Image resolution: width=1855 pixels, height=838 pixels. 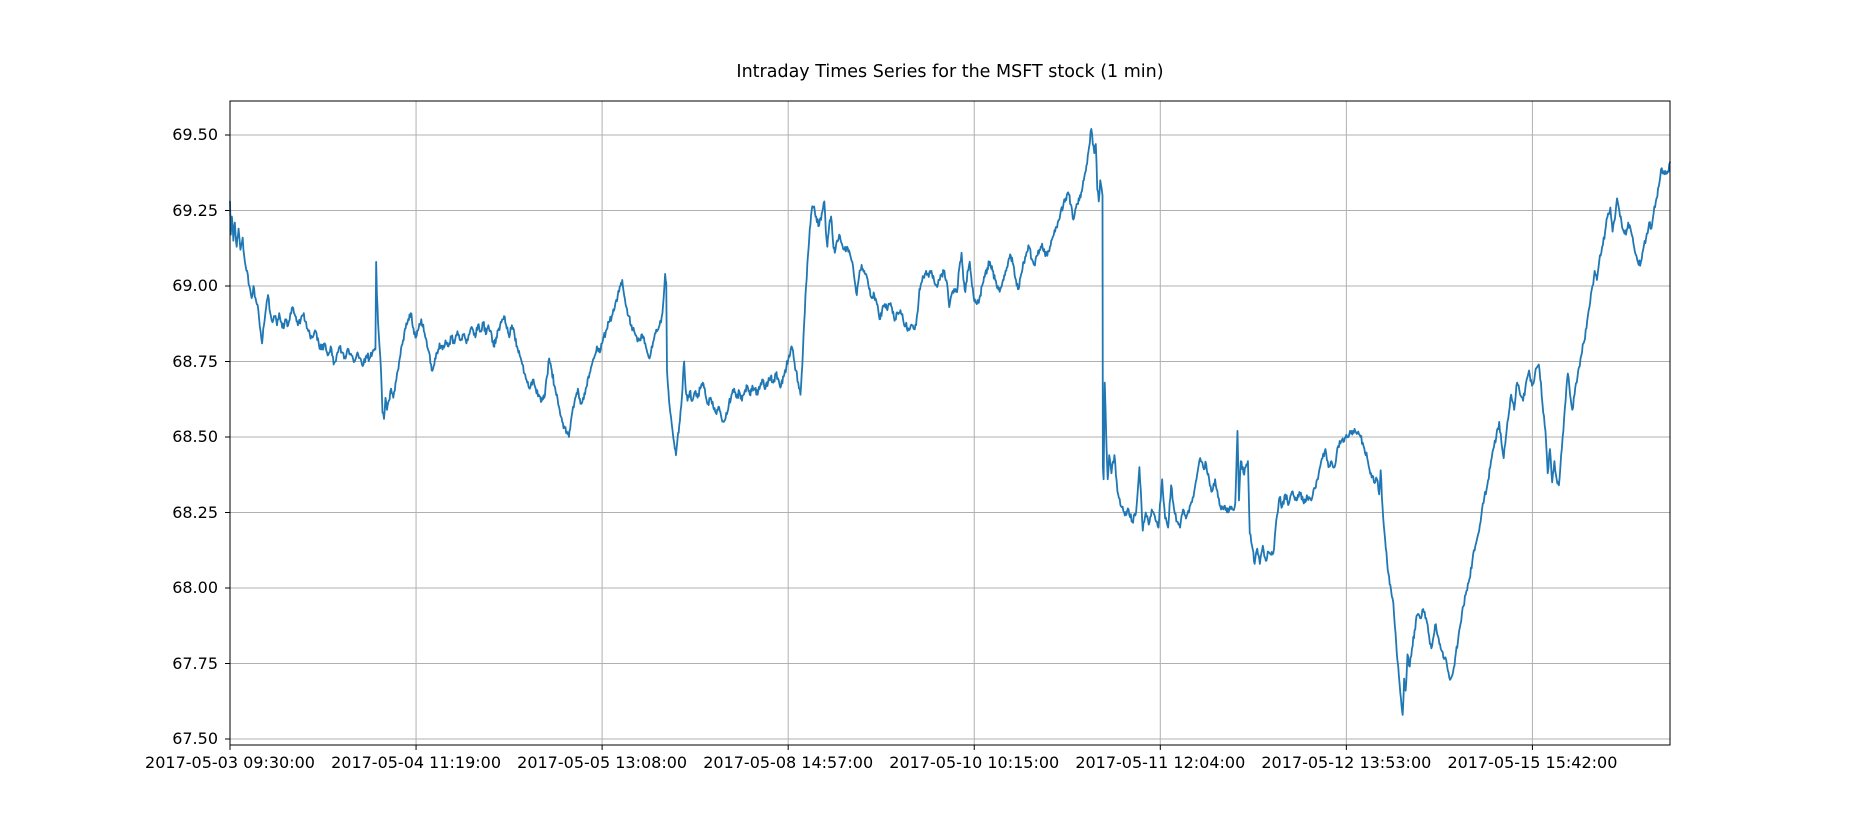 I want to click on y-tick-label: 68.00, so click(x=195, y=587).